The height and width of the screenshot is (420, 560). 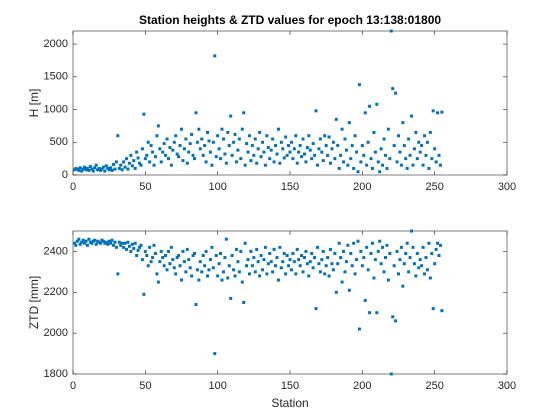 I want to click on y-tick-label: 1000, so click(x=56, y=109).